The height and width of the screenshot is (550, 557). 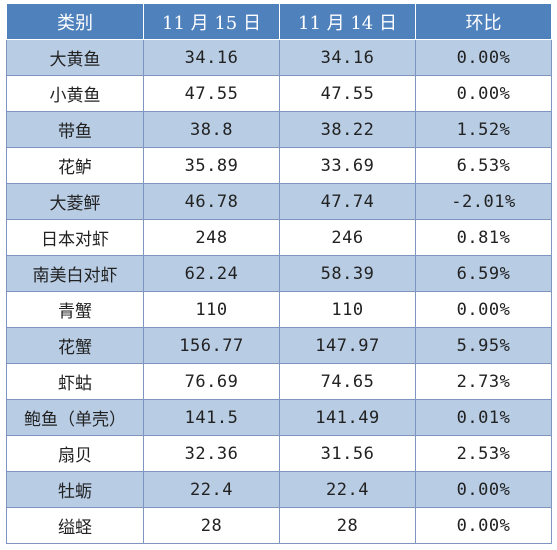 What do you see at coordinates (75, 345) in the screenshot?
I see `cell-category: 花蟹` at bounding box center [75, 345].